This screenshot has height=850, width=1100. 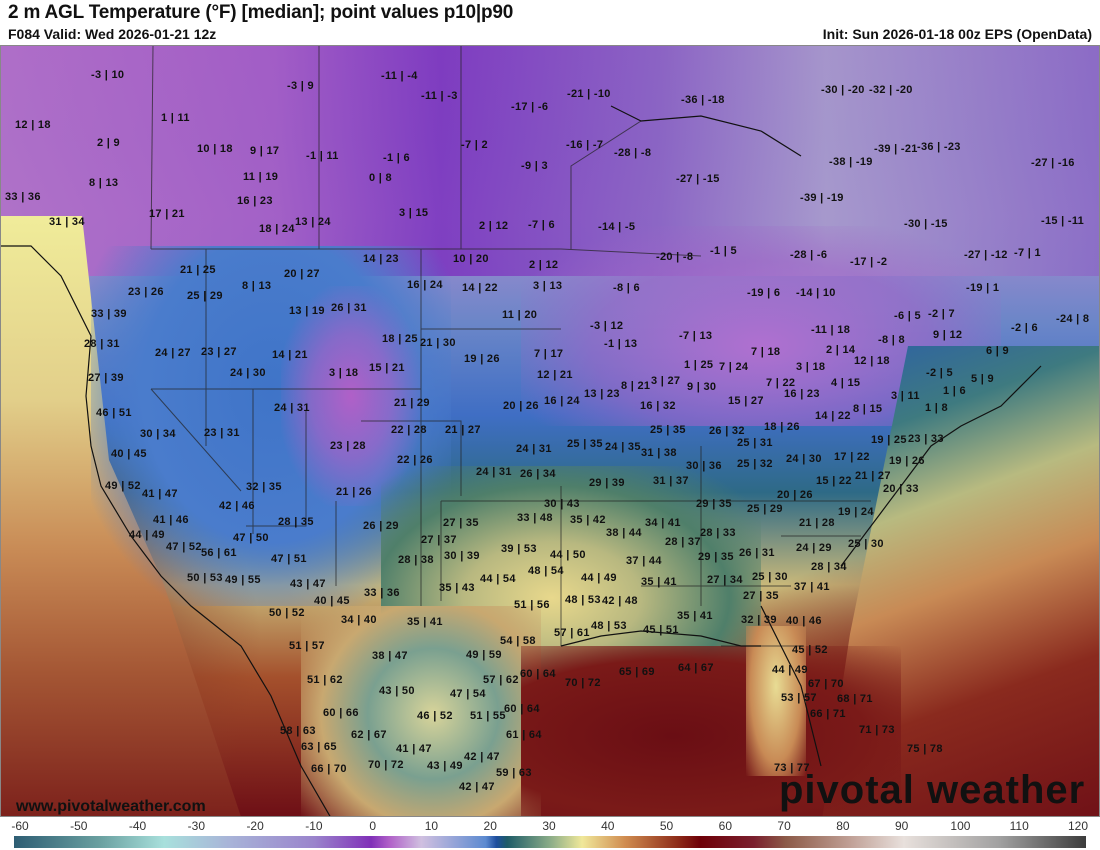 I want to click on point-value-label: 19 | 25, so click(x=889, y=440).